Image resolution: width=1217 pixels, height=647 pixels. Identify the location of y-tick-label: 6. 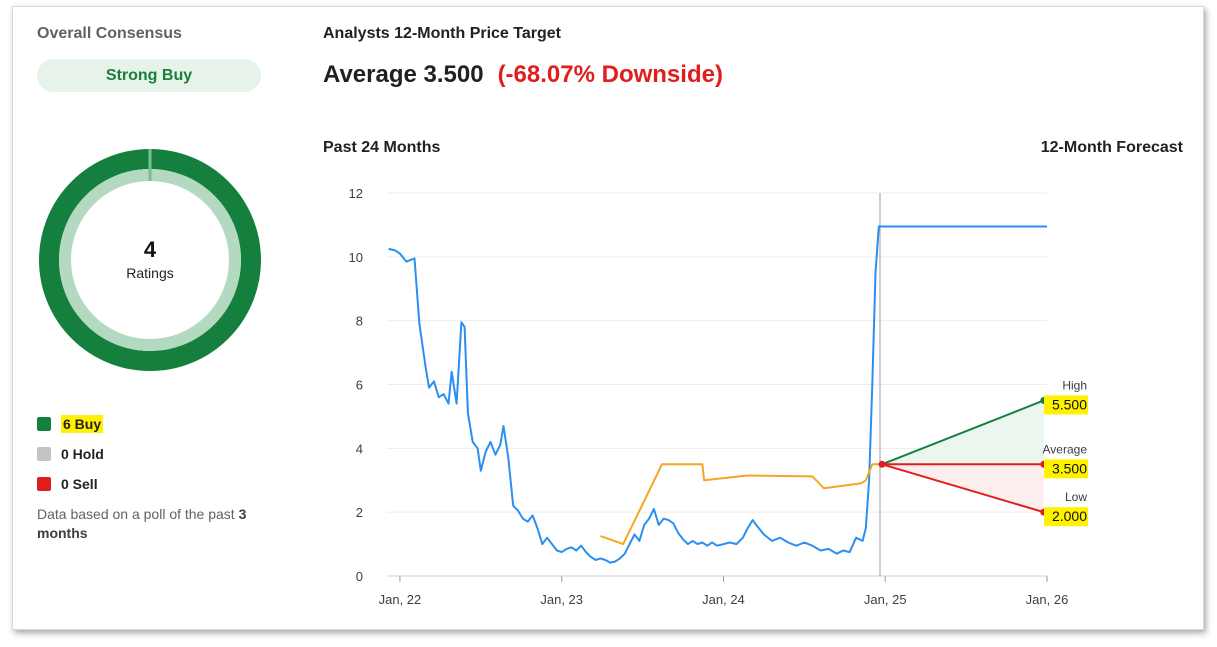
(359, 385).